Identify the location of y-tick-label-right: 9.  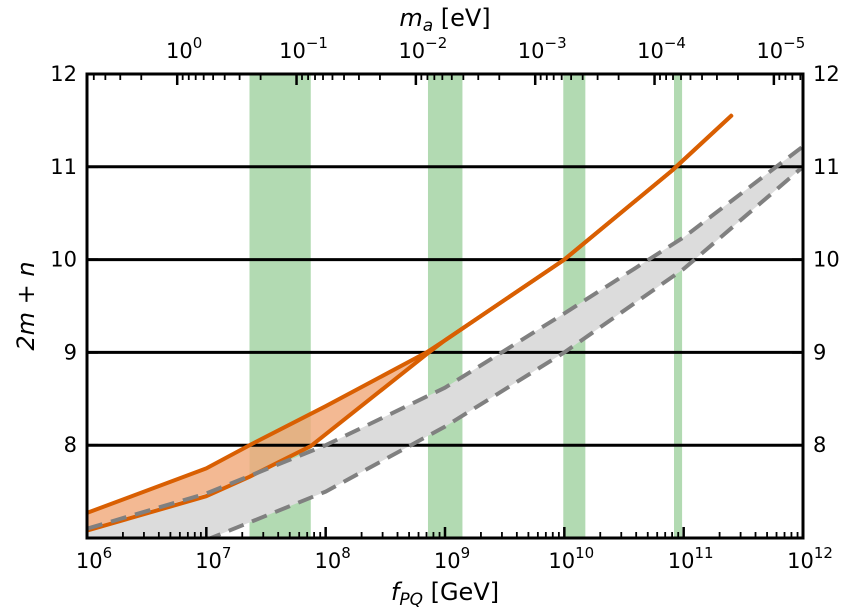
(819, 352).